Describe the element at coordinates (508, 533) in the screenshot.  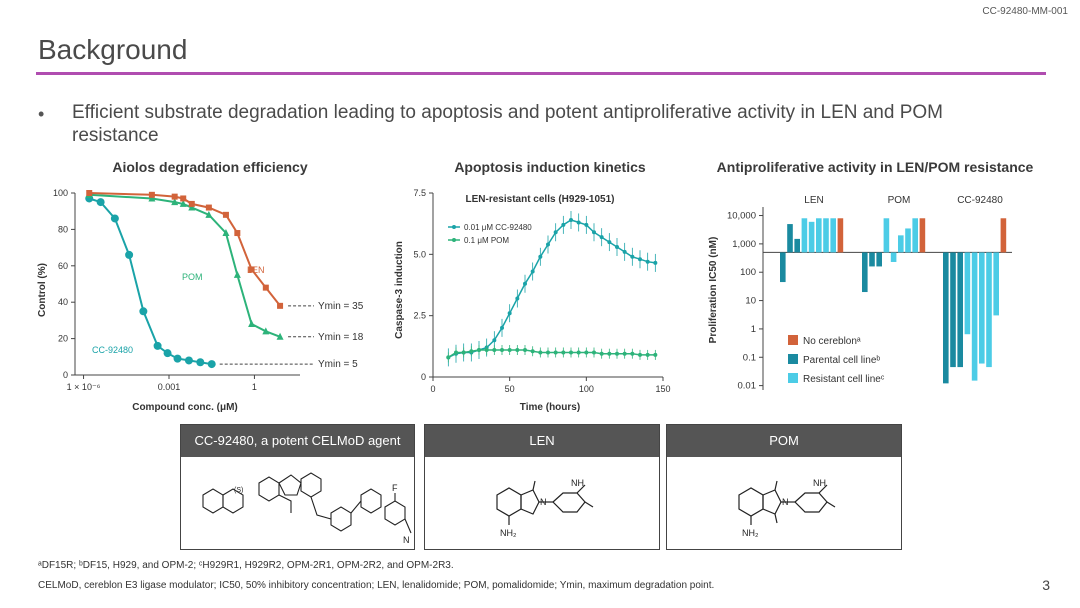
I see `len-nh2-label: NH₂` at that location.